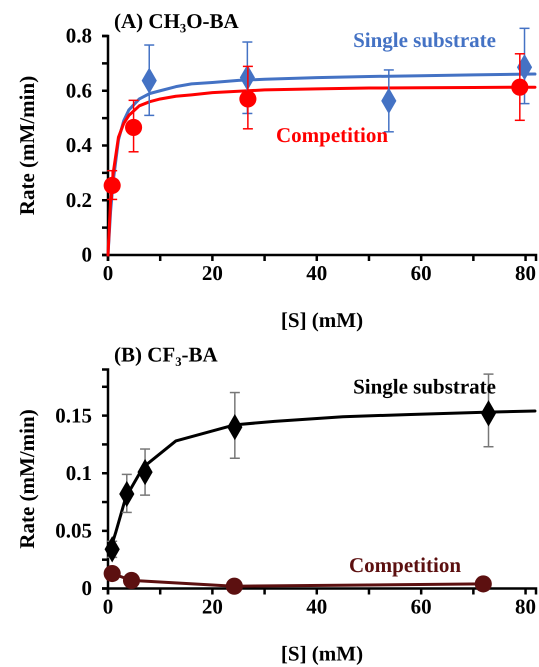  I want to click on y-tick-label: 0.4, so click(79, 145).